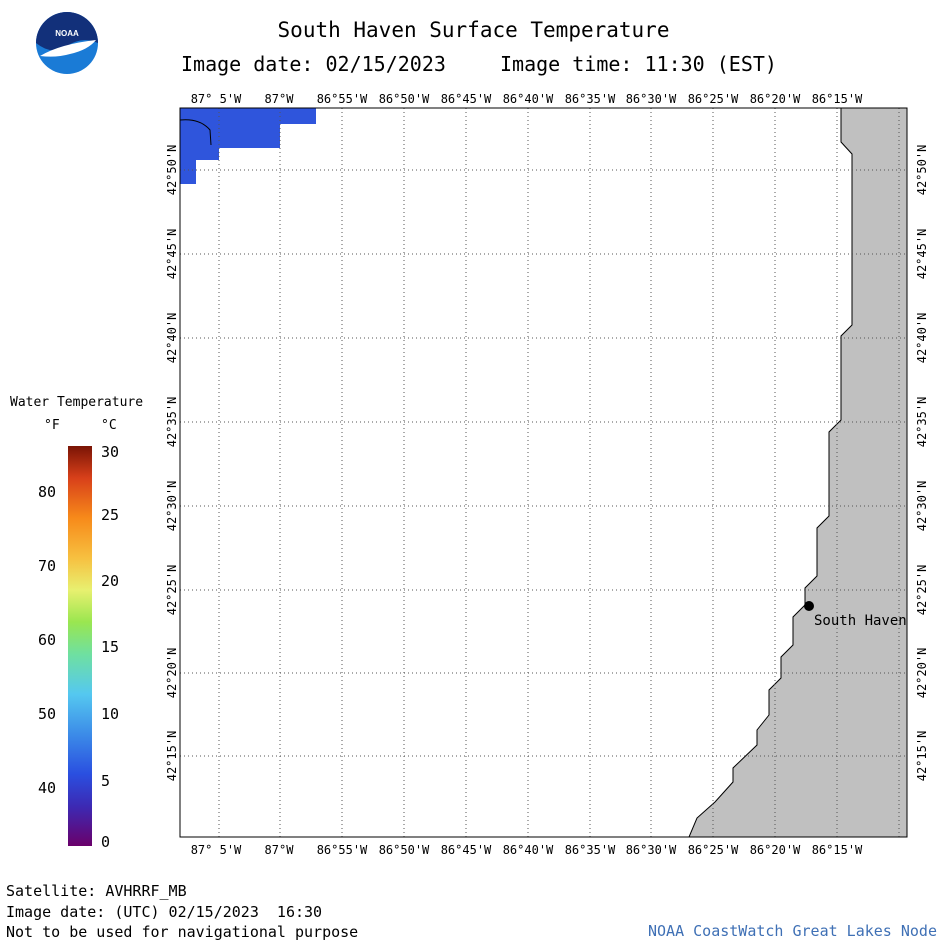 This screenshot has width=947, height=948. What do you see at coordinates (110, 647) in the screenshot?
I see `legend-tick-c: 15` at bounding box center [110, 647].